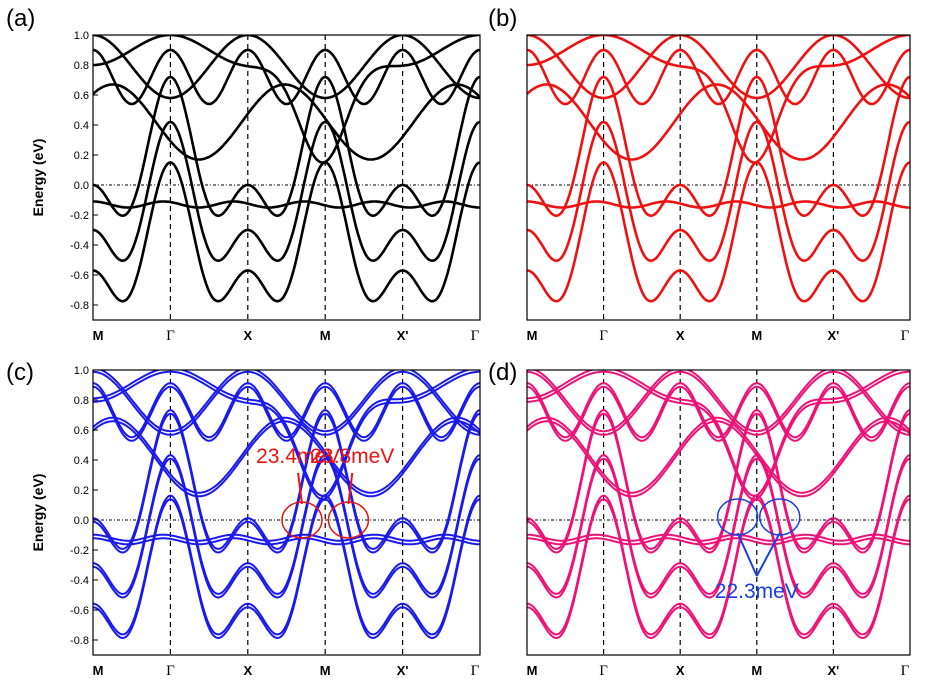 This screenshot has width=945, height=698. What do you see at coordinates (352, 456) in the screenshot?
I see `gap-value-label: 23.8meV` at bounding box center [352, 456].